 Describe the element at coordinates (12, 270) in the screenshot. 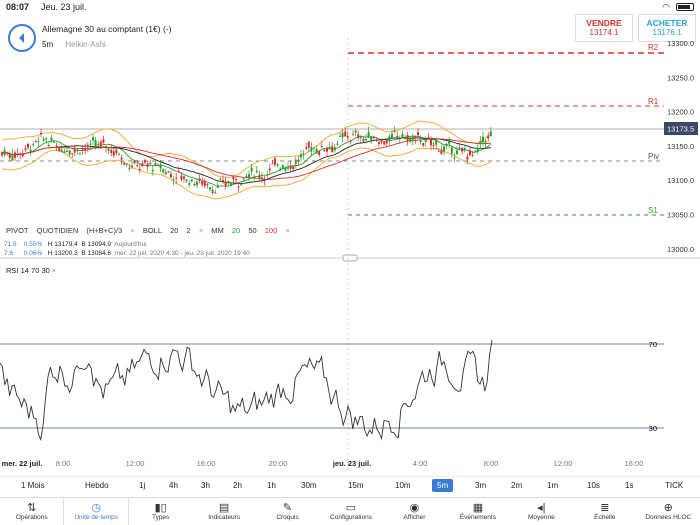

I see `rsi-name: RSI` at that location.